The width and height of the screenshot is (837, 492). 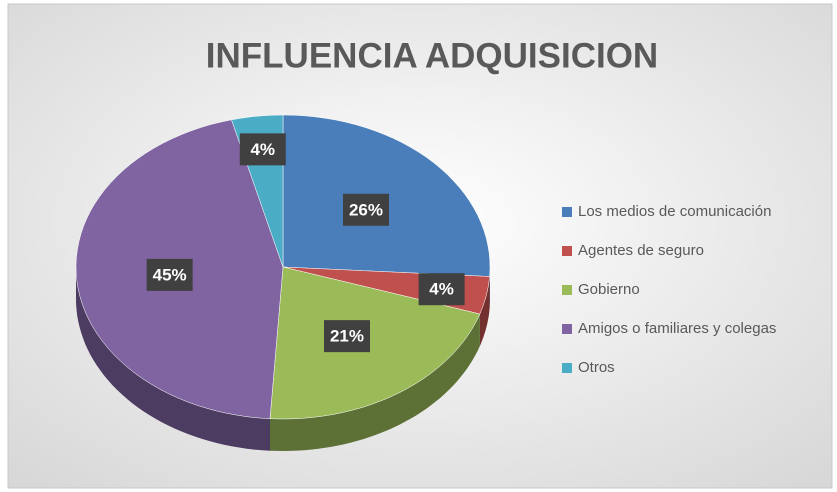 I want to click on data-label: 26%, so click(x=366, y=209).